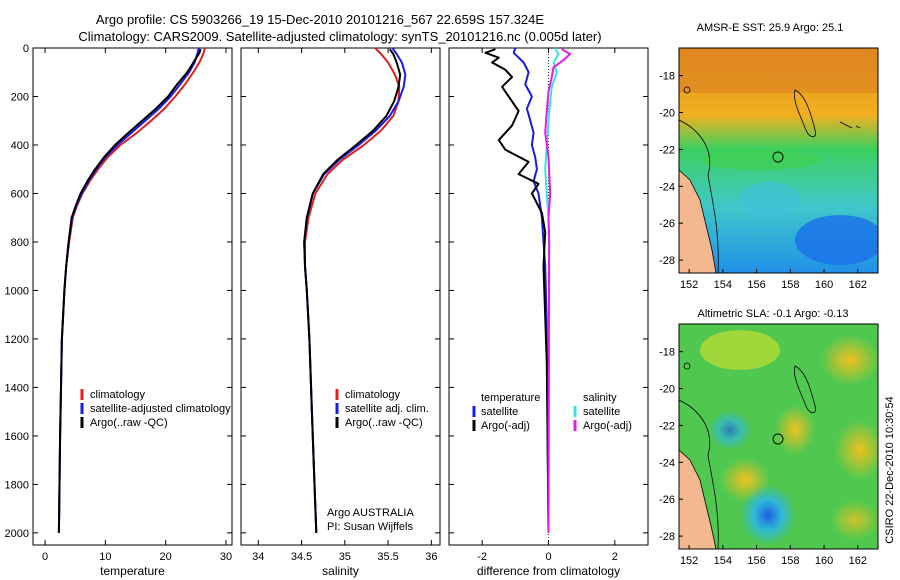 The width and height of the screenshot is (900, 580). I want to click on sla-anomaly-patch, so click(740, 350).